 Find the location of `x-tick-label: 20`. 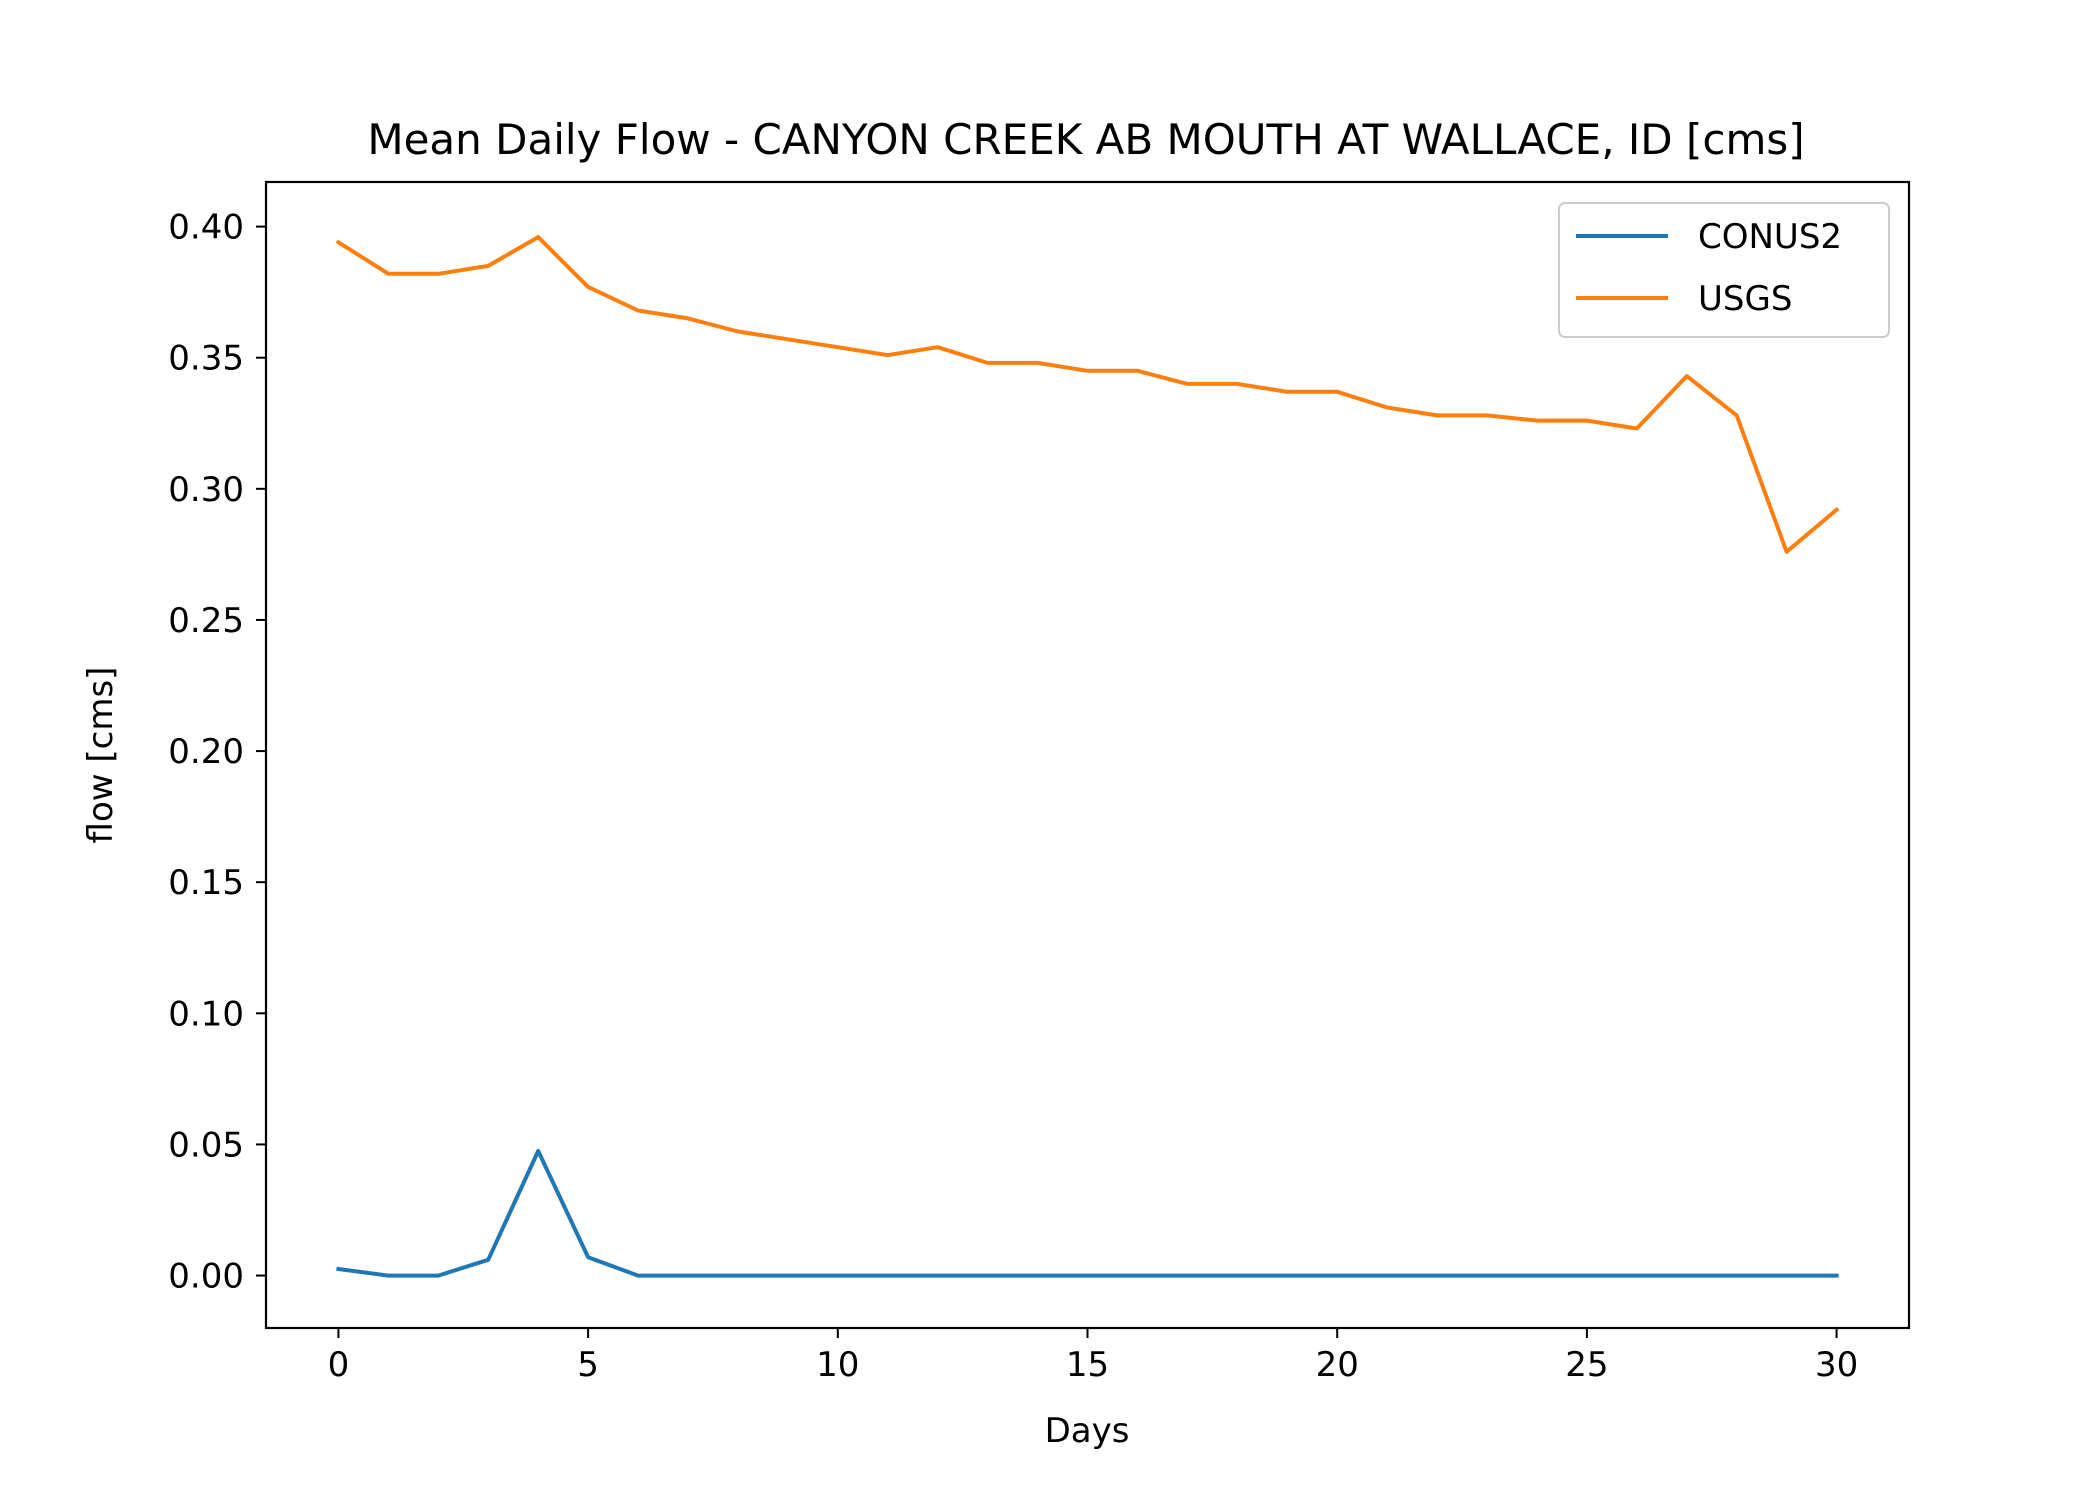

x-tick-label: 20 is located at coordinates (1337, 1365).